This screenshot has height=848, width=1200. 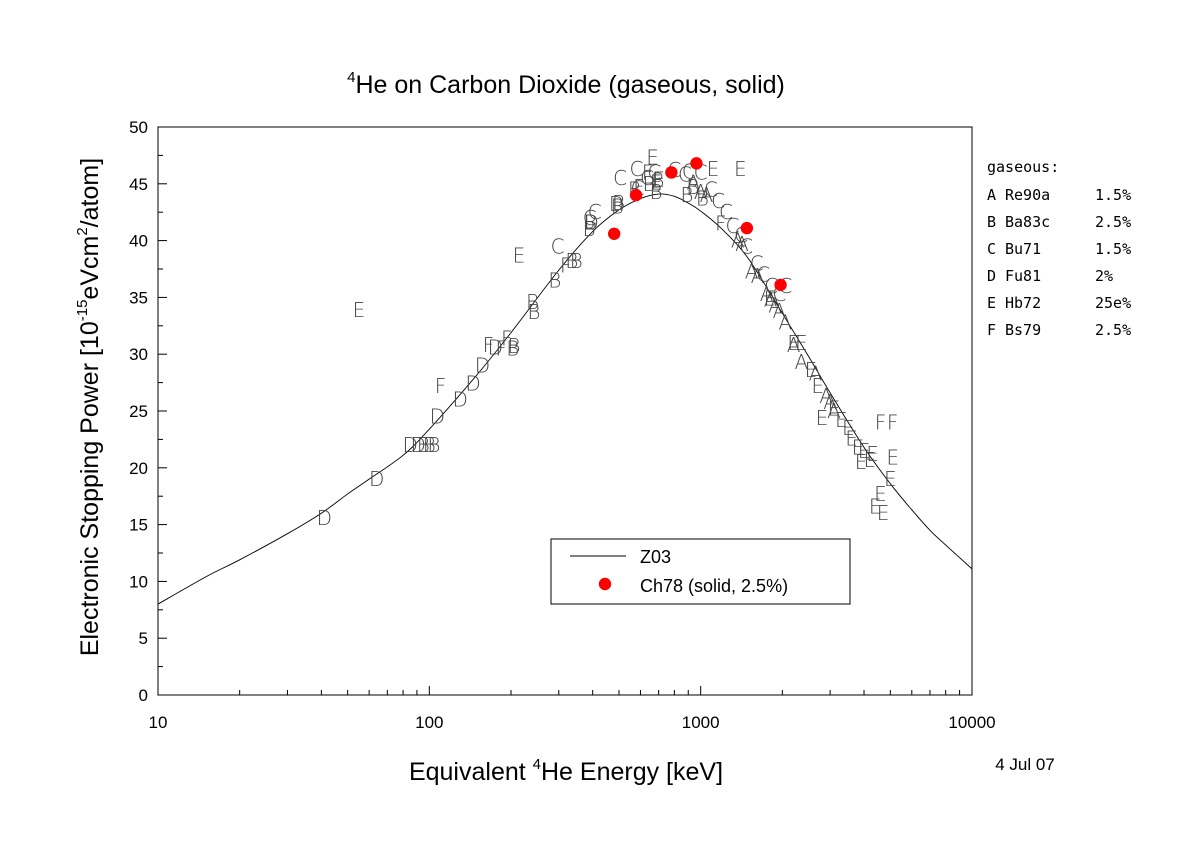 What do you see at coordinates (138, 411) in the screenshot?
I see `y-tick-label: 25` at bounding box center [138, 411].